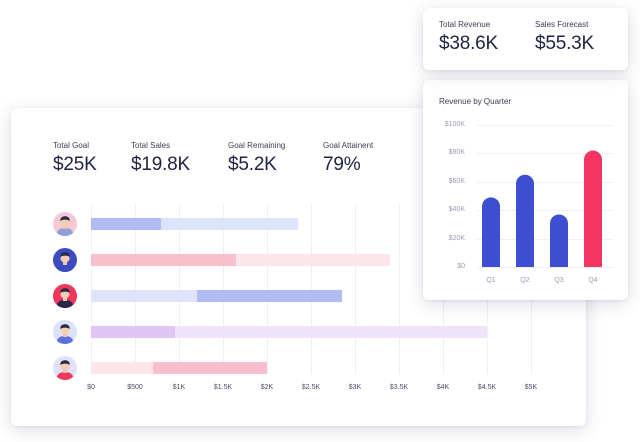  Describe the element at coordinates (542, 208) in the screenshot. I see `quarter-bars` at that location.